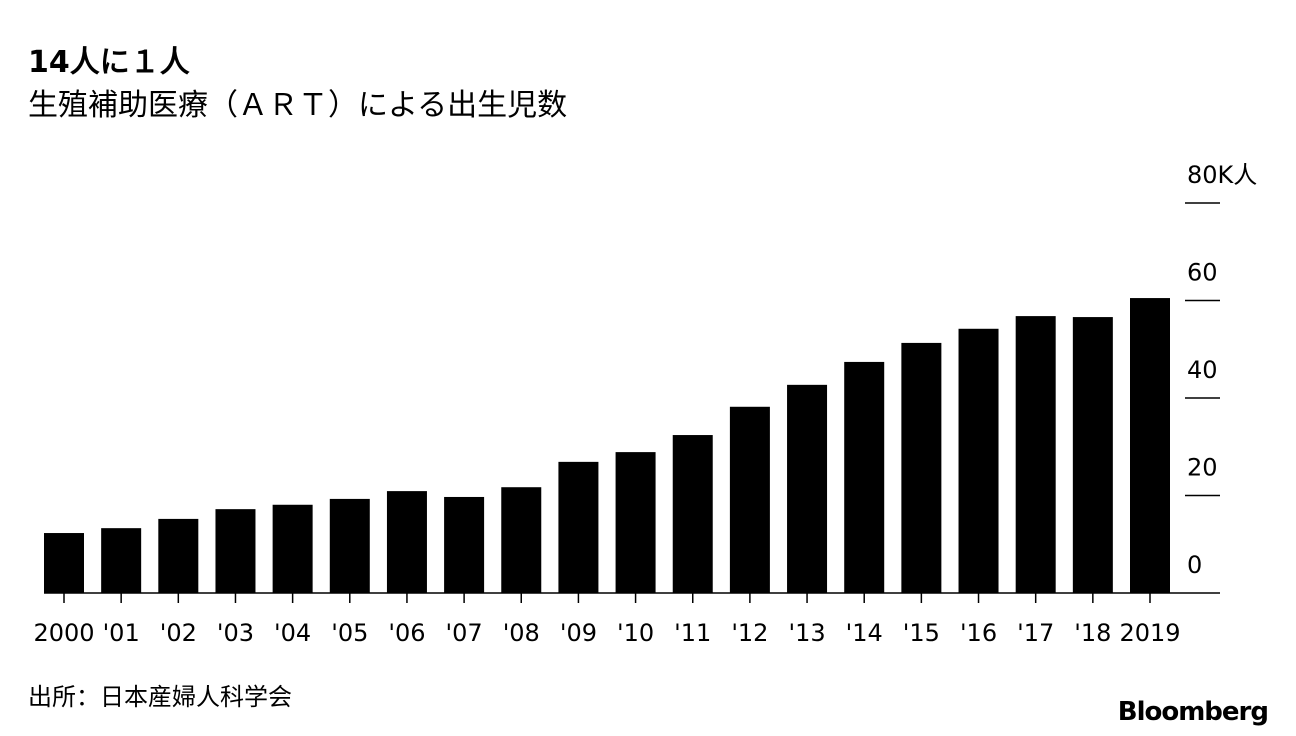 The height and width of the screenshot is (736, 1296). Describe the element at coordinates (1193, 712) in the screenshot. I see `brand: Bloomberg` at that location.